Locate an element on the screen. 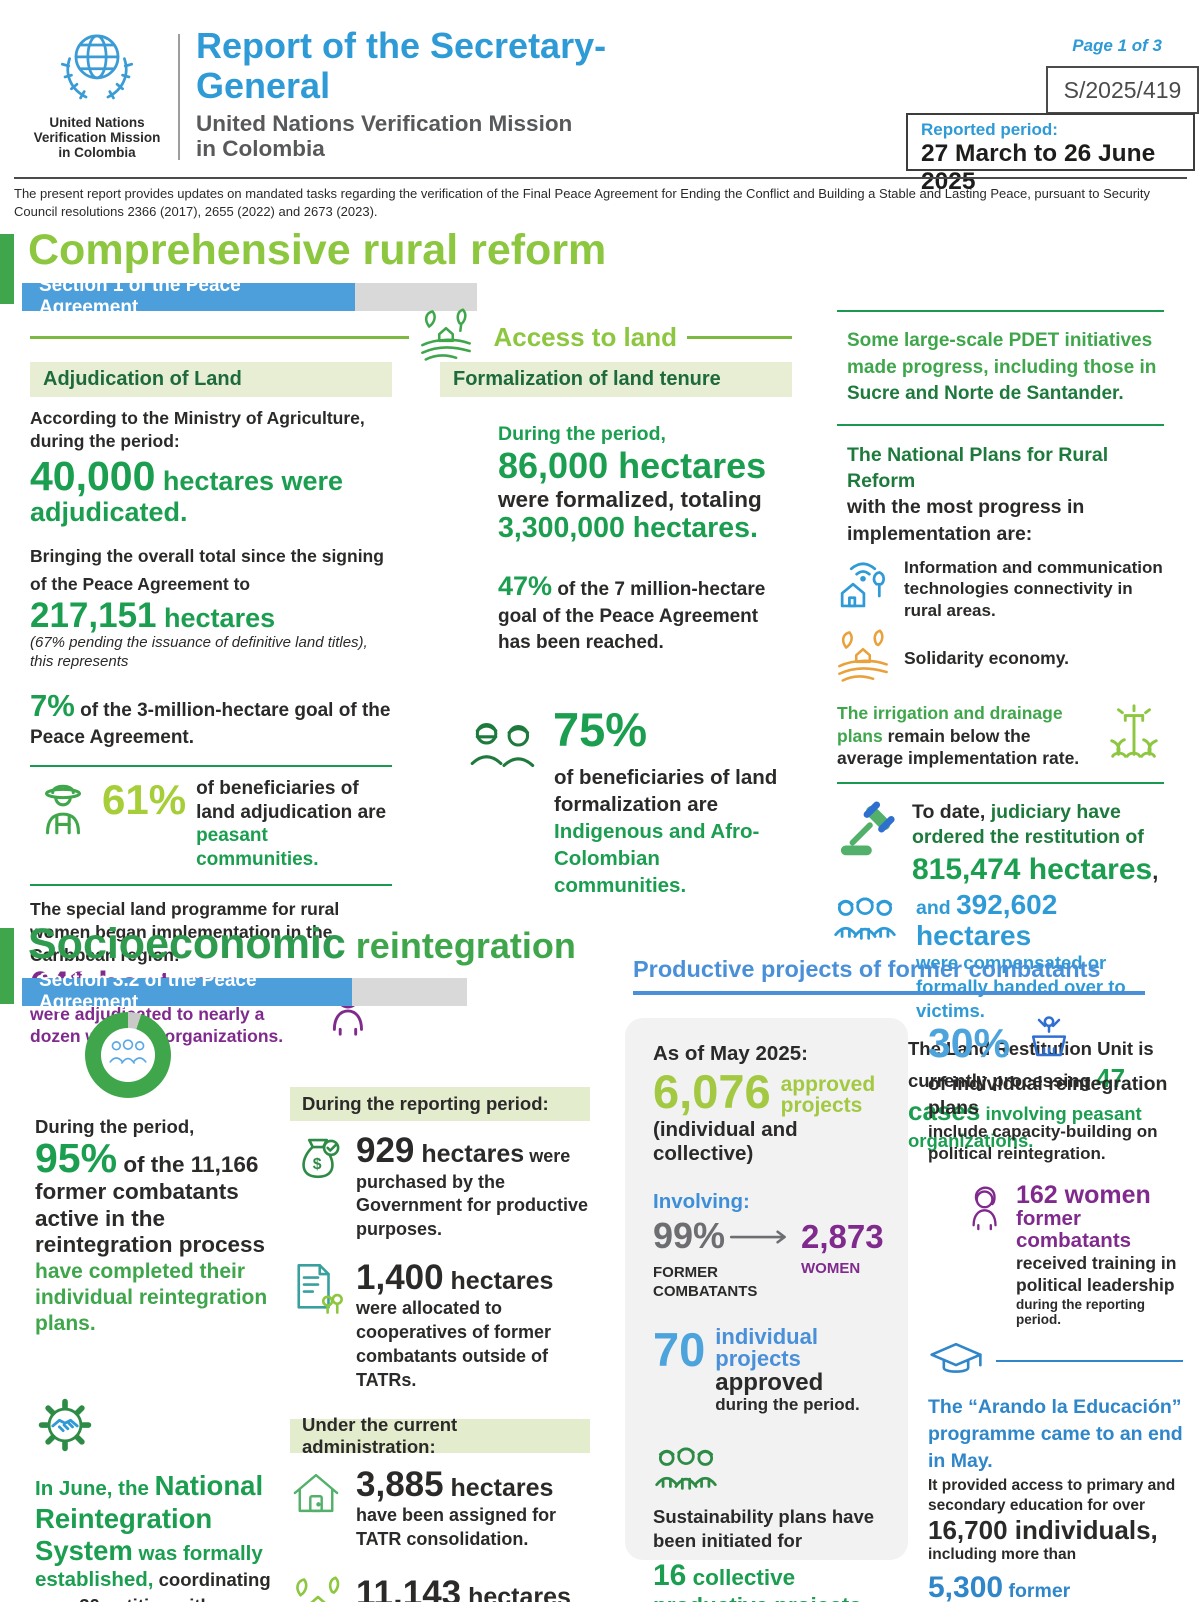 The width and height of the screenshot is (1201, 1602). formalization-num1: 86,000 hectares is located at coordinates (632, 465).